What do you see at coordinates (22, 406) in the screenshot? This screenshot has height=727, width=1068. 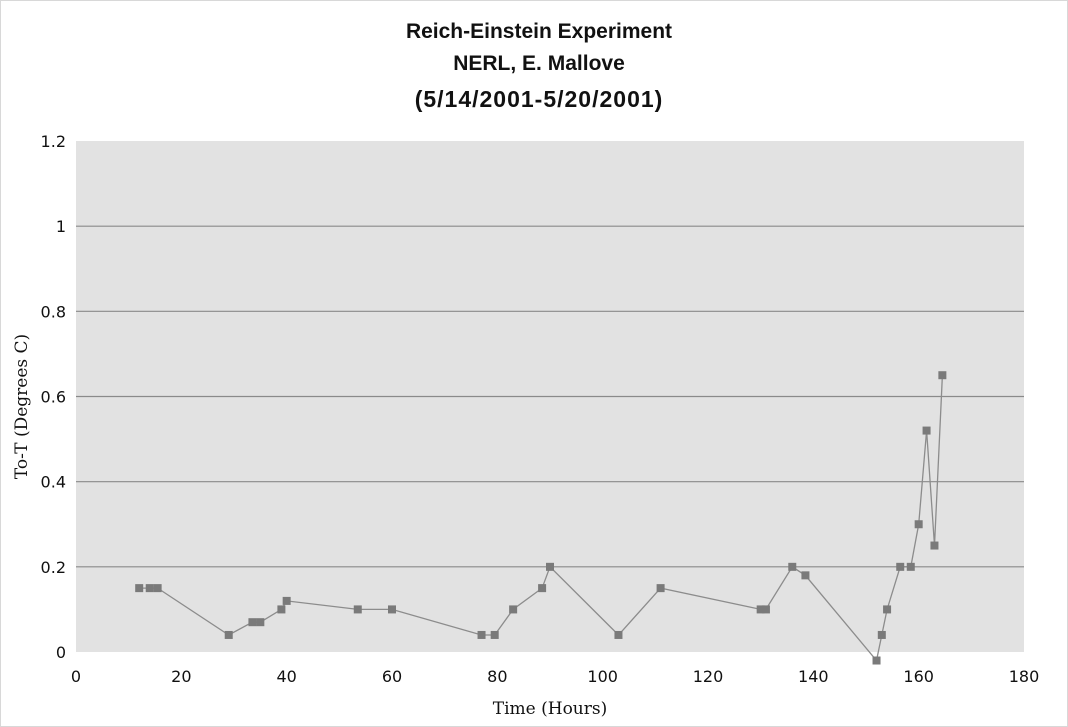 I see `y-axis-label: To-T (Degrees C)` at bounding box center [22, 406].